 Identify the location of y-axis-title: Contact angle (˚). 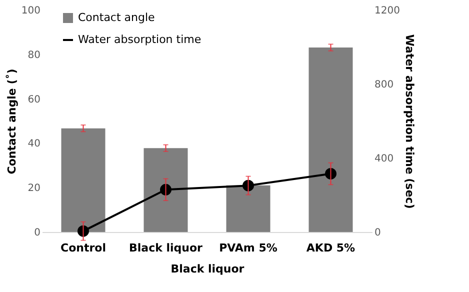
(11, 121).